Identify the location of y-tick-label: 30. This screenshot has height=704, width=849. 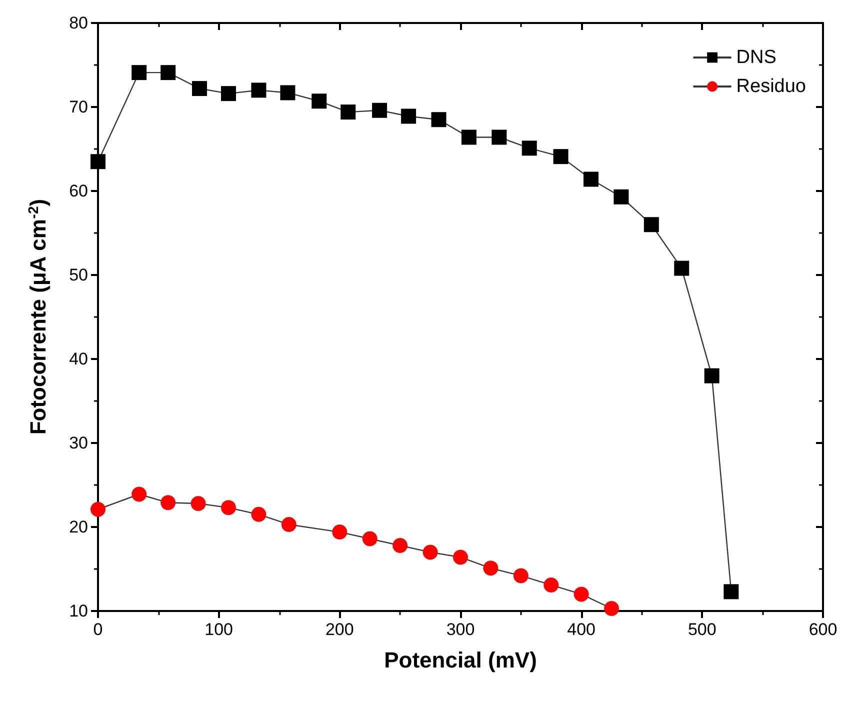
(78, 443).